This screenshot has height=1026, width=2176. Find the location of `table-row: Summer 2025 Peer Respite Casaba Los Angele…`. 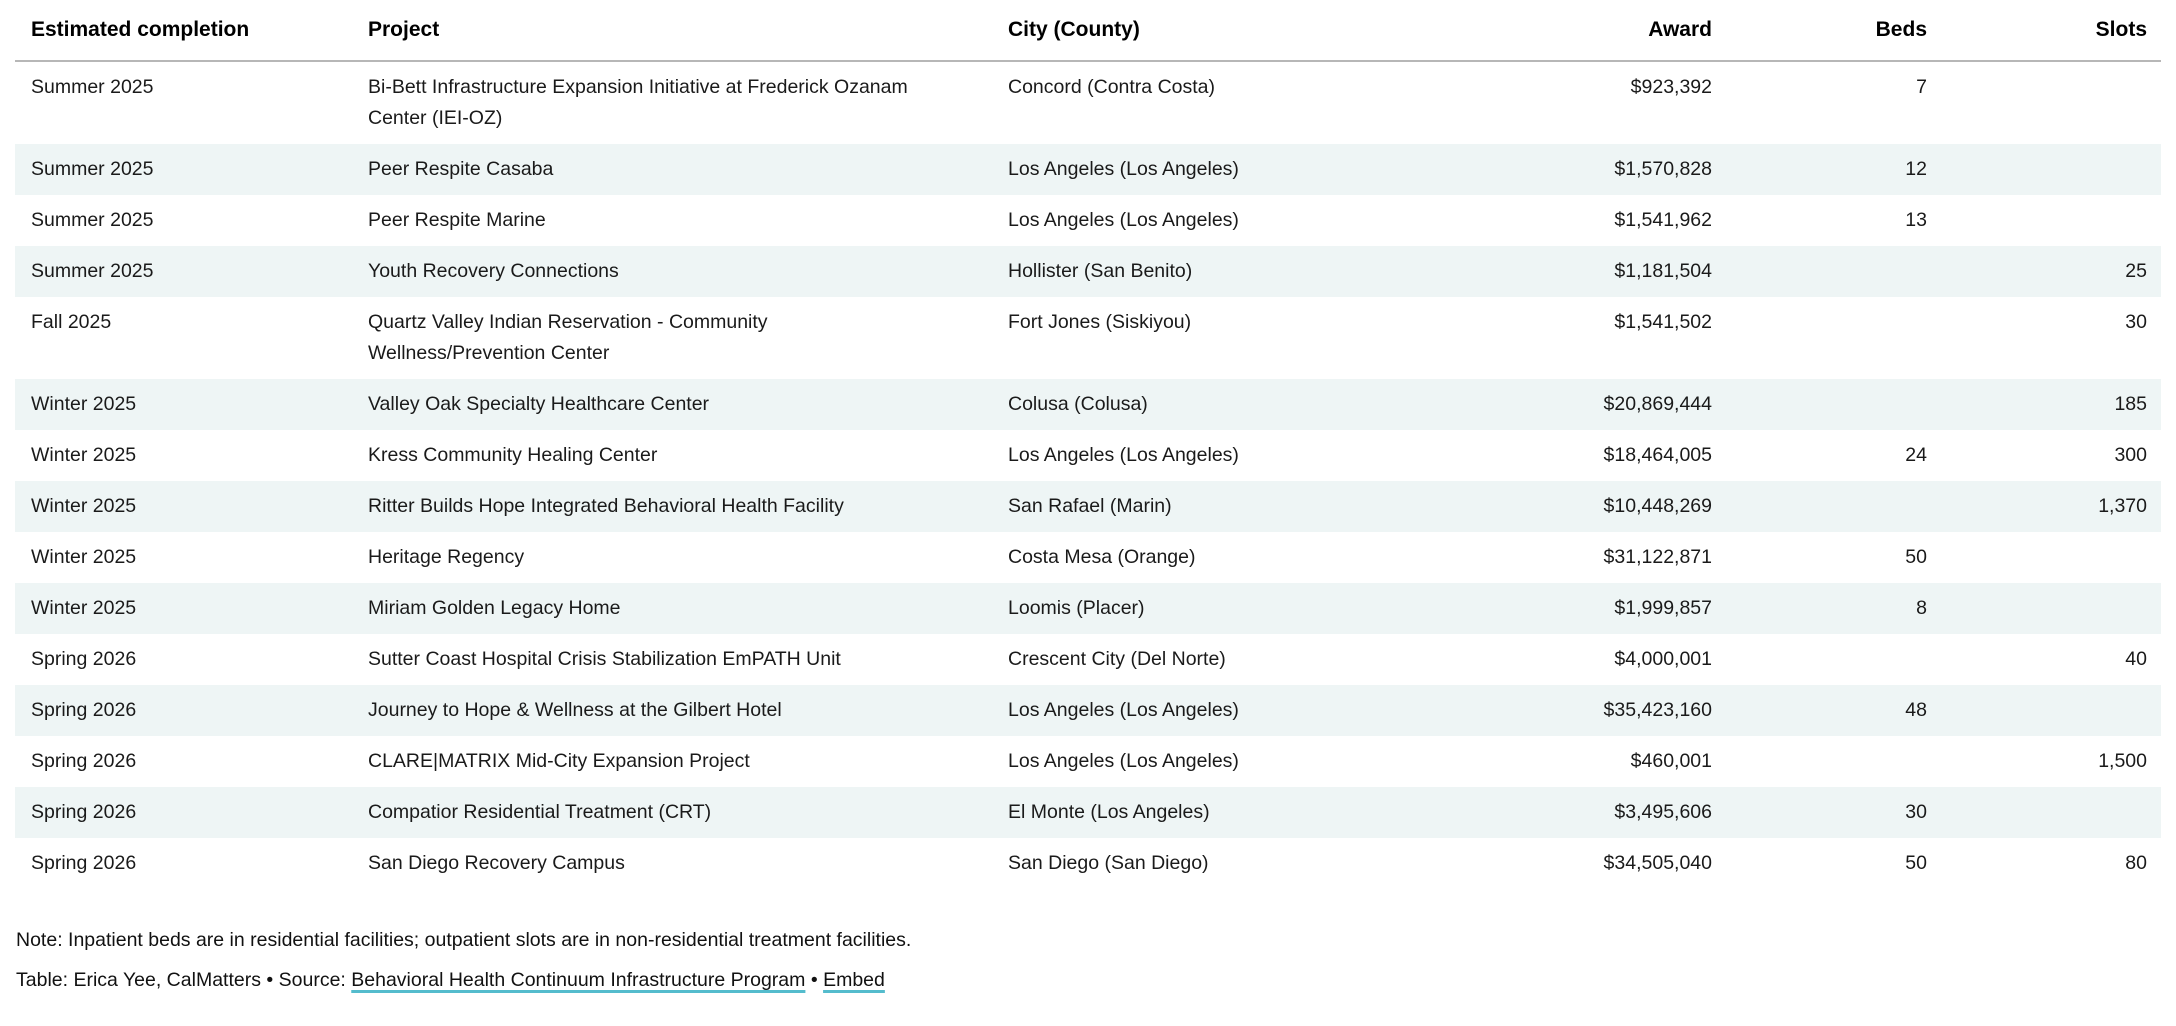

table-row: Summer 2025 Peer Respite Casaba Los Angele… is located at coordinates (1088, 169).